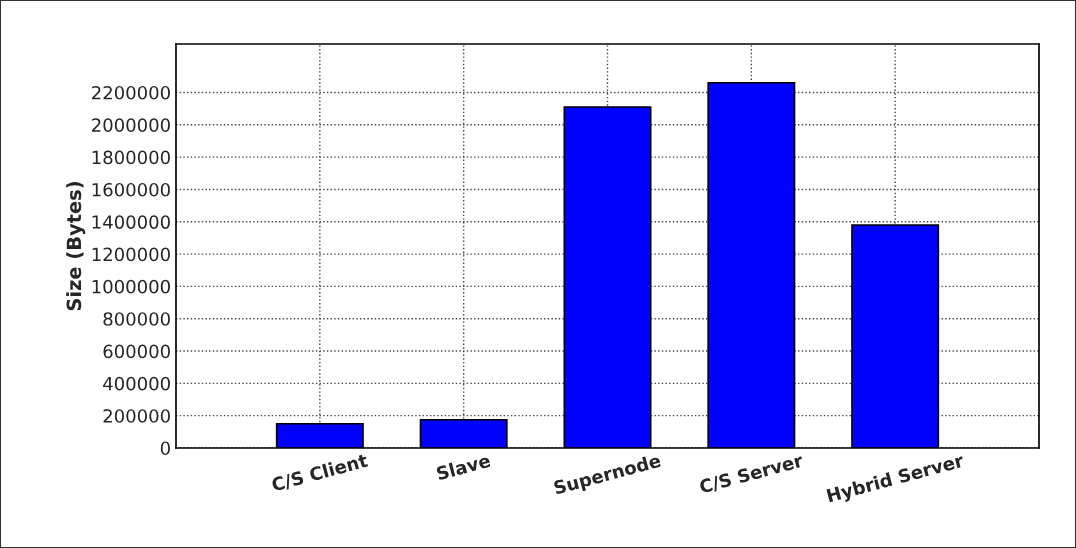 Image resolution: width=1076 pixels, height=548 pixels. Describe the element at coordinates (136, 351) in the screenshot. I see `y-tick-label: 600000` at that location.